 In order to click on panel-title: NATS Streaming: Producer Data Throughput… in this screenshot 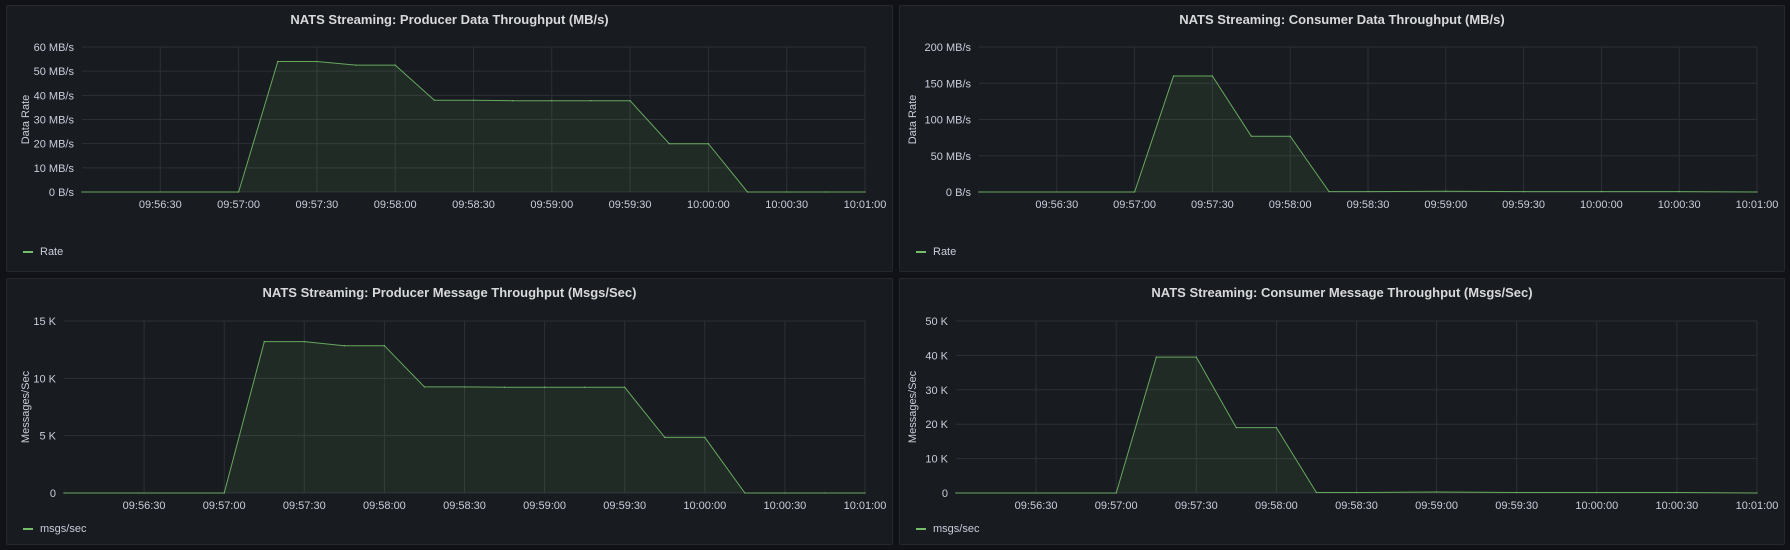, I will do `click(449, 19)`.